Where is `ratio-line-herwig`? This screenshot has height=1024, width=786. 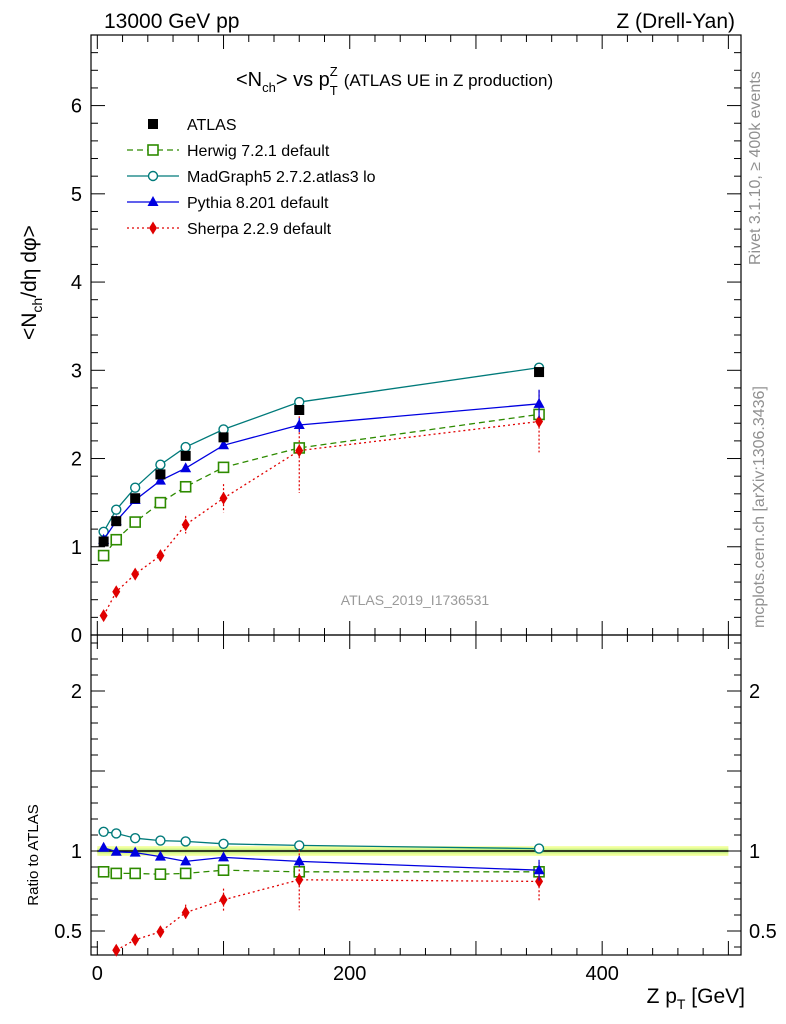
ratio-line-herwig is located at coordinates (321, 872).